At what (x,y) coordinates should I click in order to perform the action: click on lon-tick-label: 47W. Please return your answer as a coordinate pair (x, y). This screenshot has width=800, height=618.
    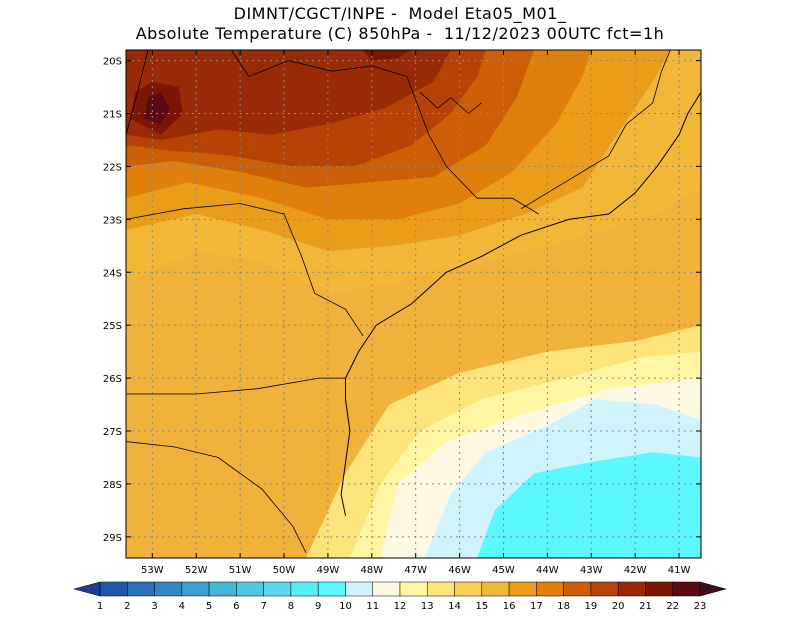
    Looking at the image, I should click on (415, 570).